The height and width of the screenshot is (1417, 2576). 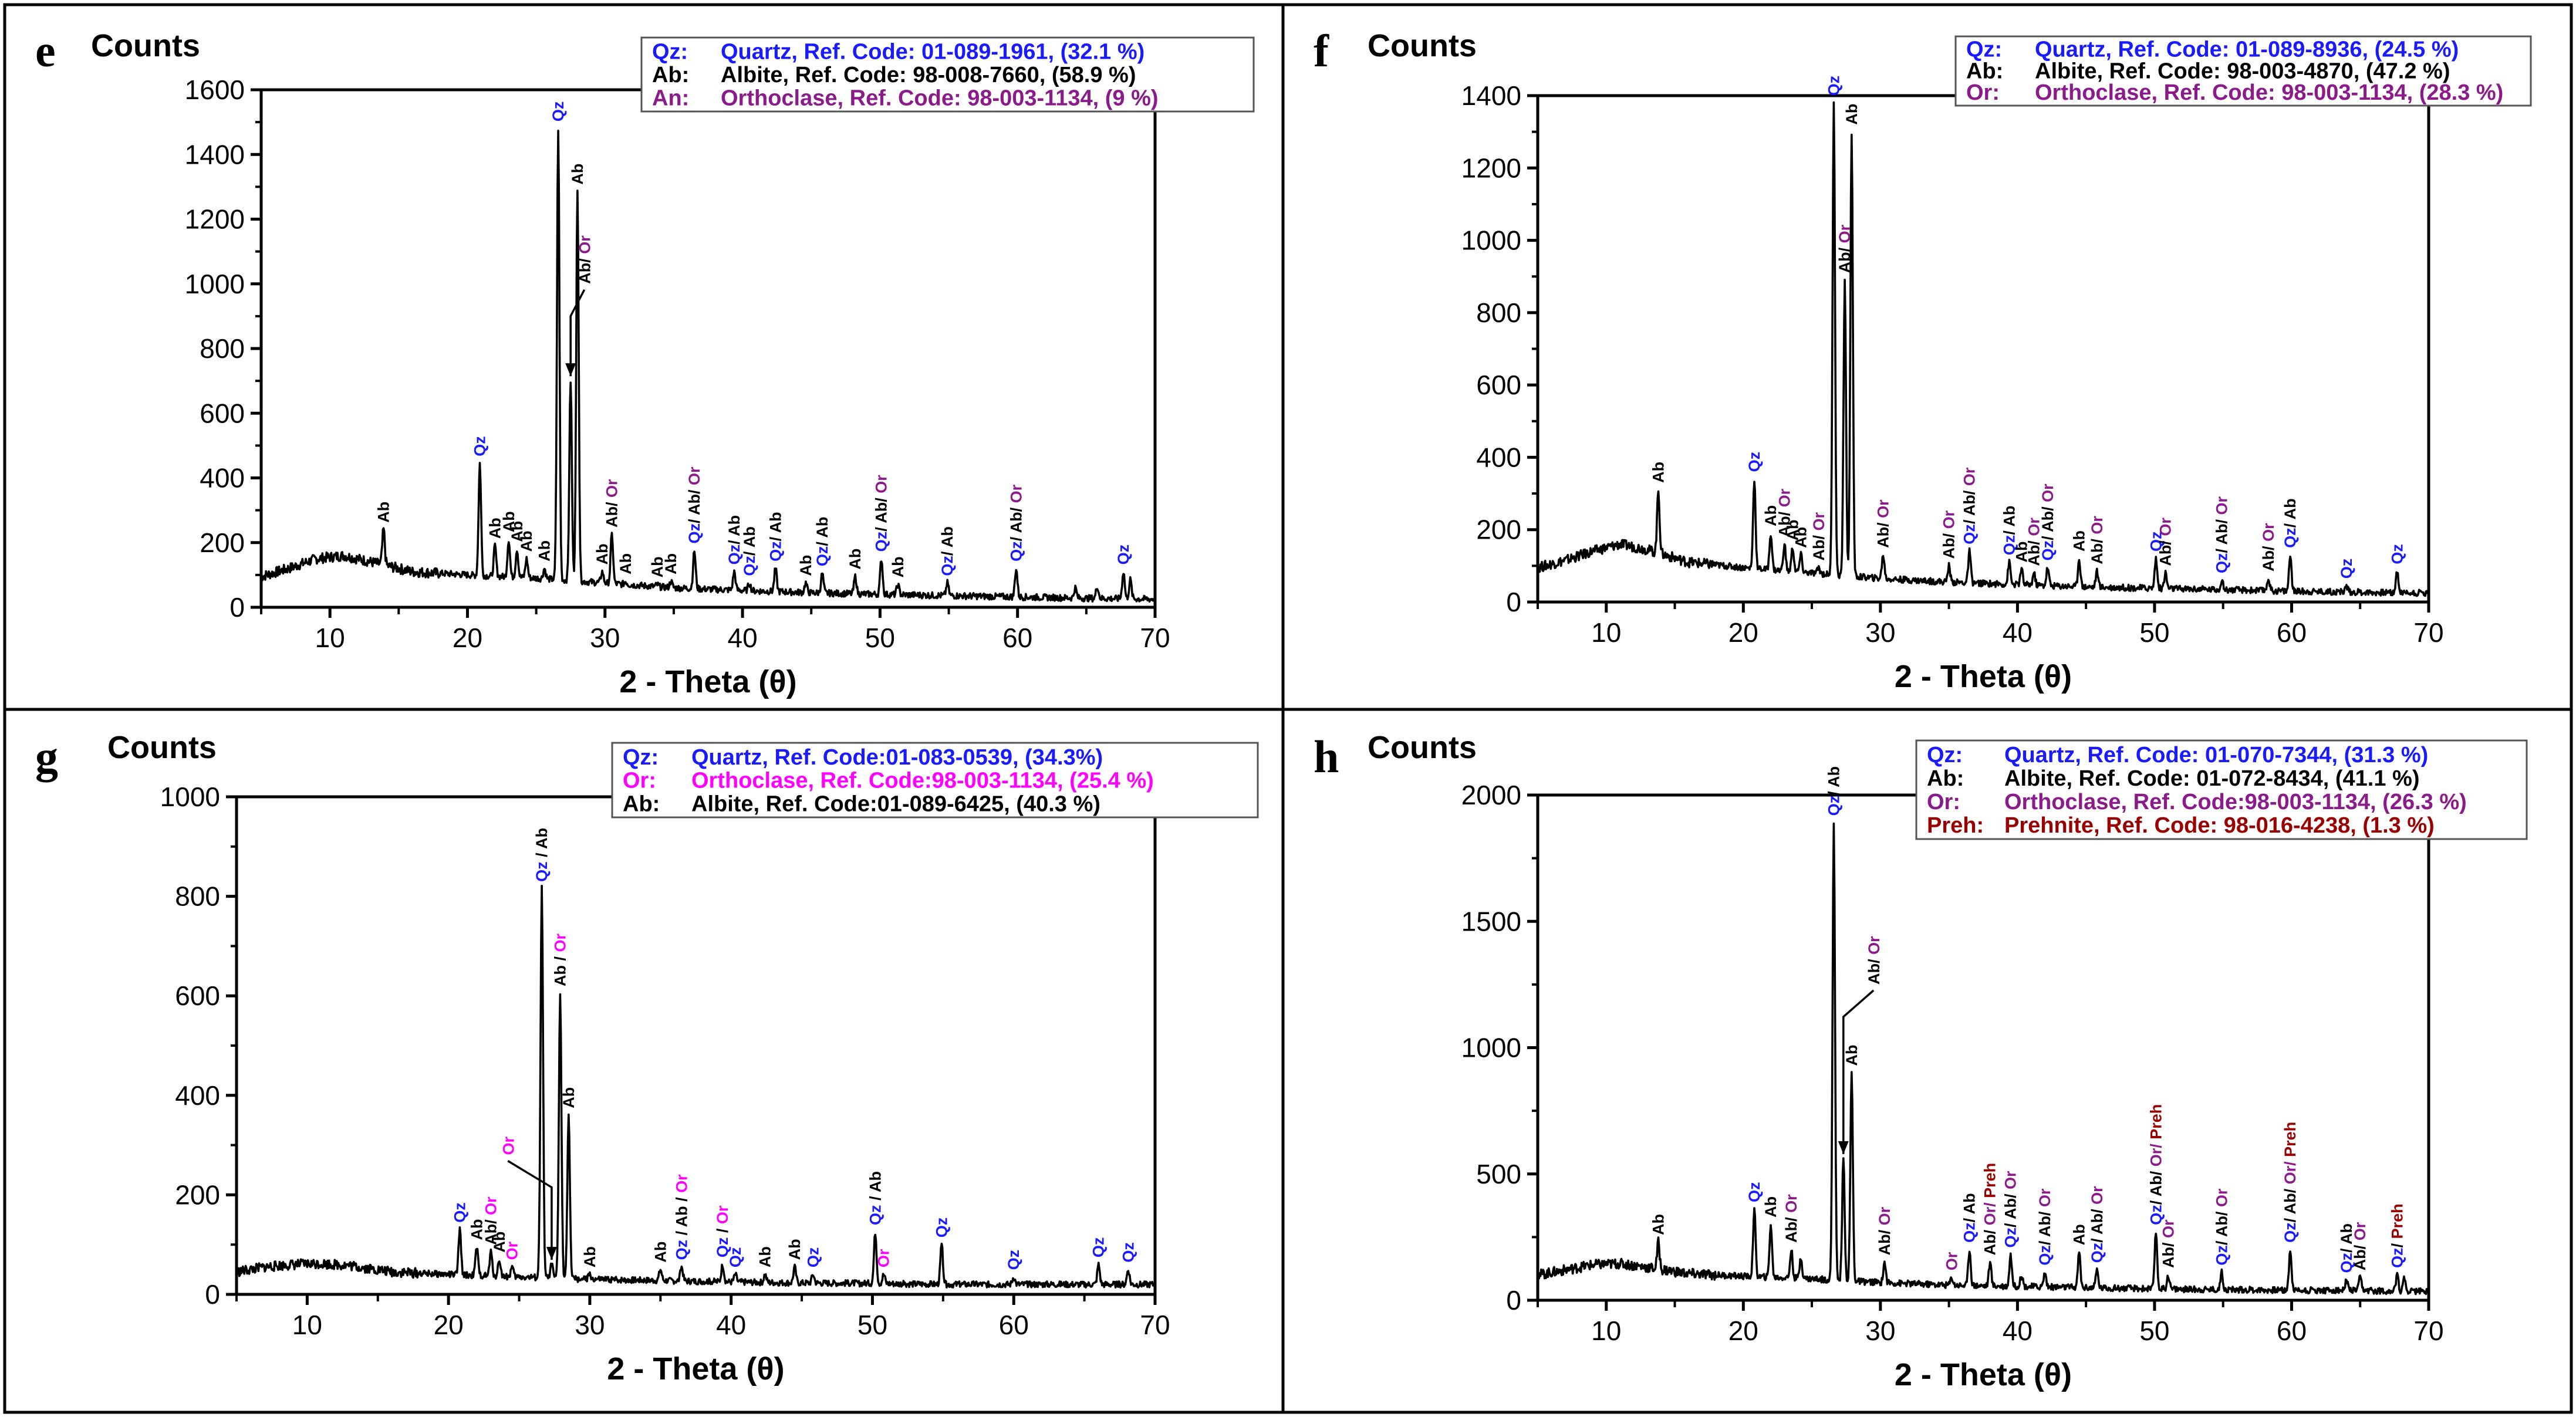 I want to click on legend-entry: Albite, Ref. Code: 98-003-4870, (47.2 %), so click(x=2242, y=71).